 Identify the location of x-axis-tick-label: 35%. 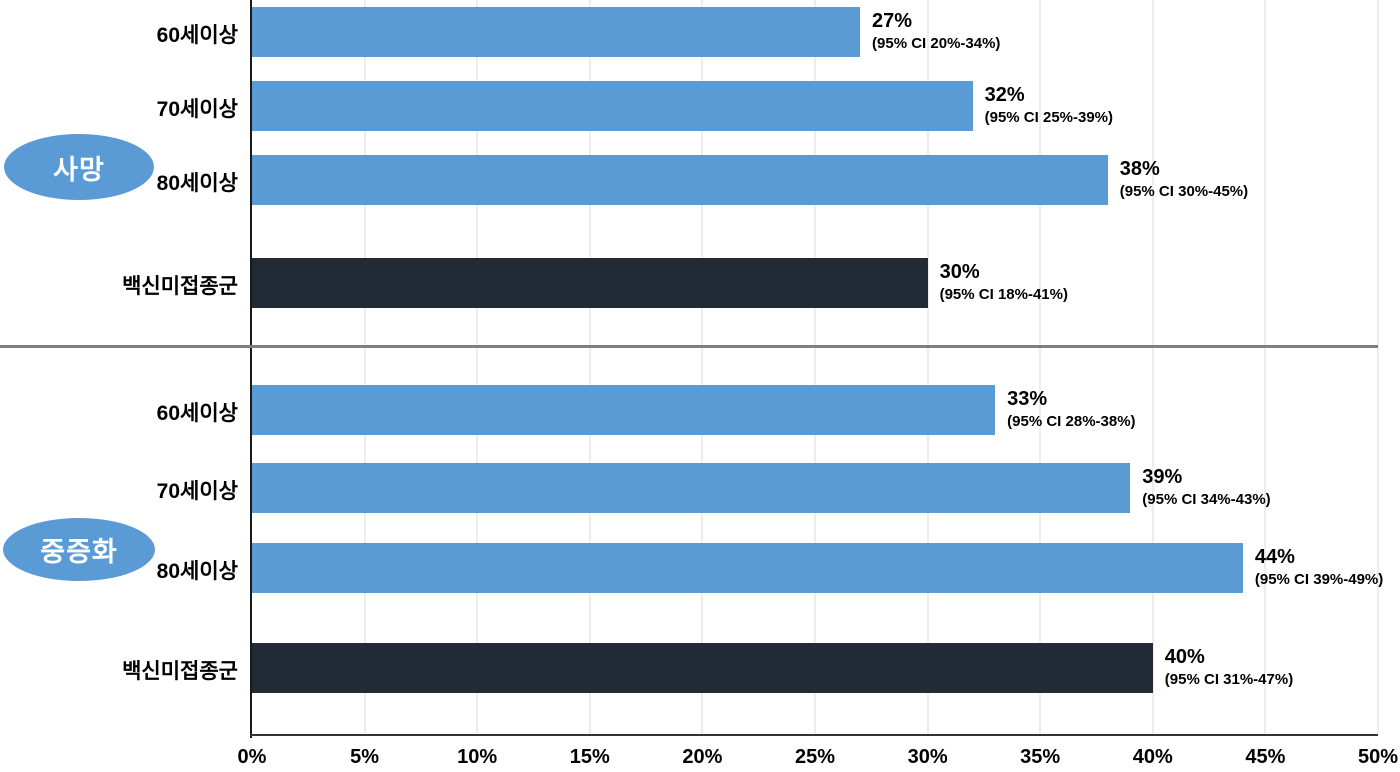
(1040, 757).